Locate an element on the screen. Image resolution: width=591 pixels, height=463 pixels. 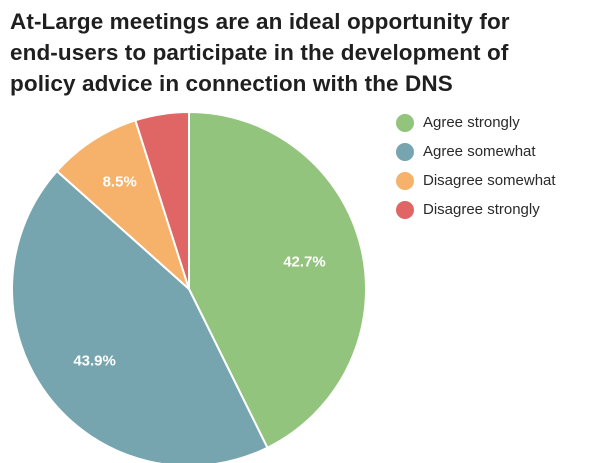
legend-item-disagree-somewhat: Disagree somewhat is located at coordinates (491, 180).